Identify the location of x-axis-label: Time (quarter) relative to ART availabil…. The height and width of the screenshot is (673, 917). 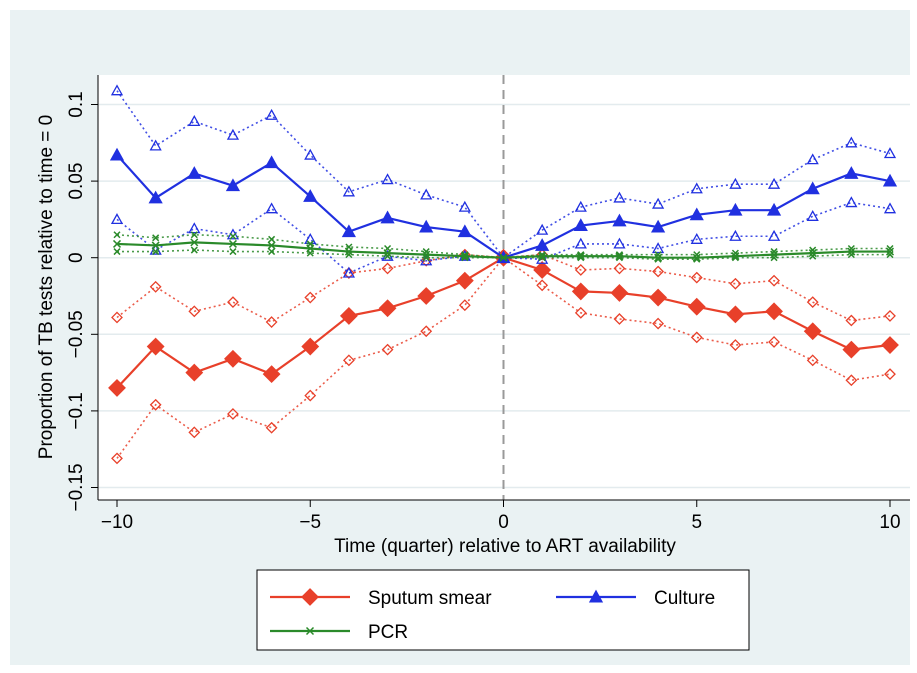
(505, 546).